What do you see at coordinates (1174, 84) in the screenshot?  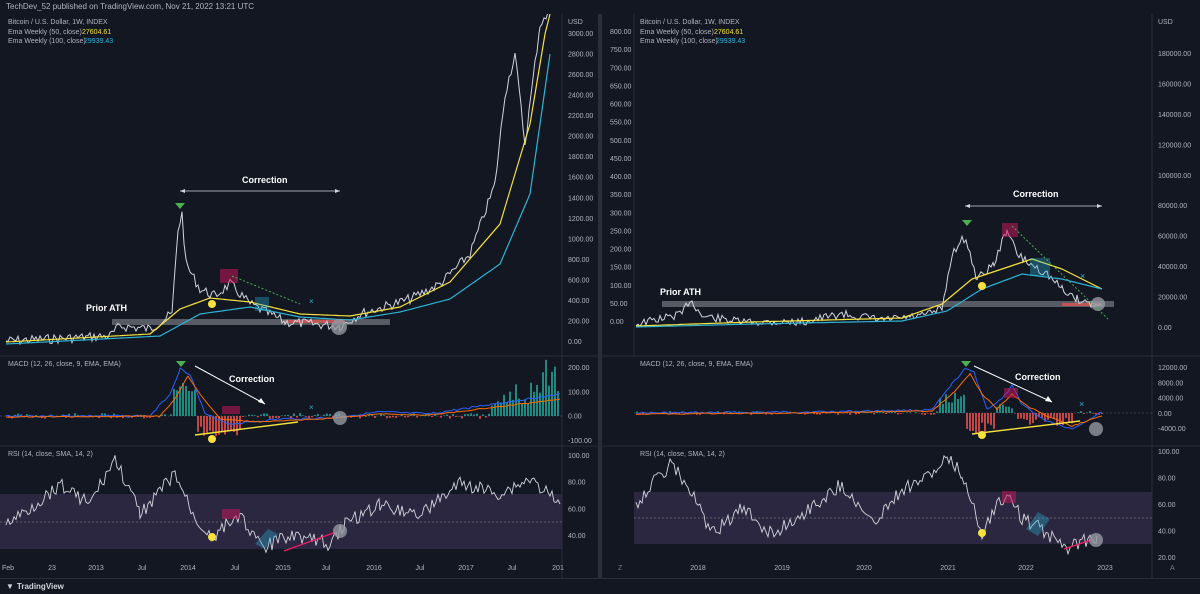 I see `price-tick-label: 160000.00` at bounding box center [1174, 84].